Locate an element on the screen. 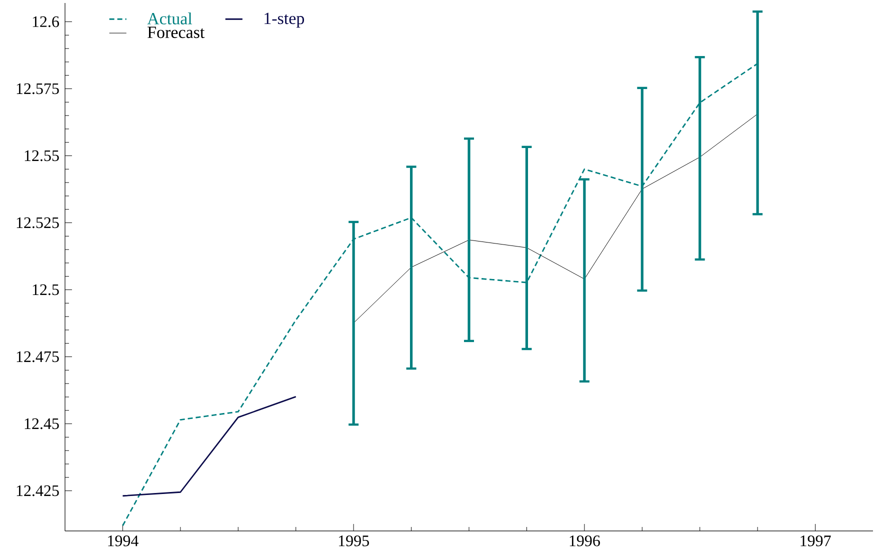 This screenshot has width=876, height=559. x-tick-label: 1994 is located at coordinates (123, 541).